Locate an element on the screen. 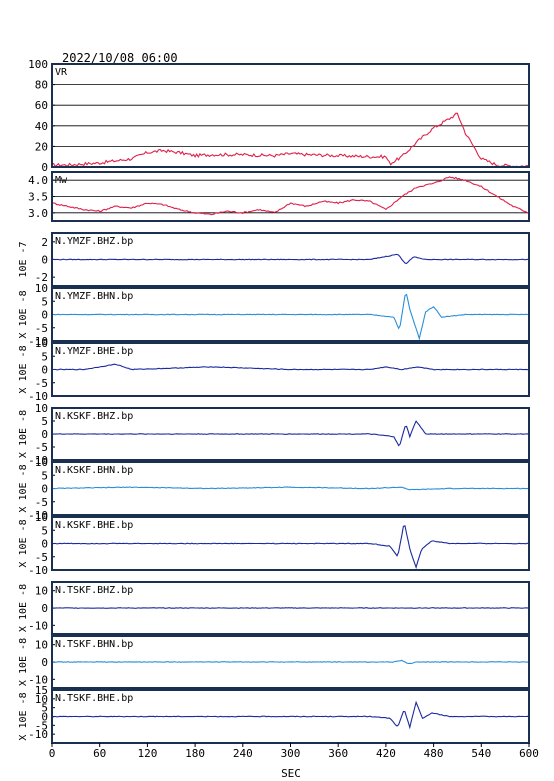  y-tick-label: 80 is located at coordinates (41, 85).